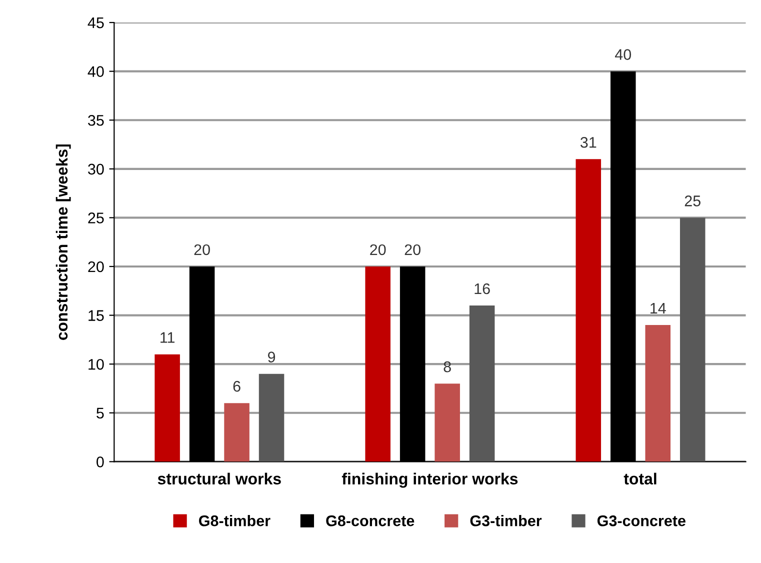 The width and height of the screenshot is (761, 563). Describe the element at coordinates (100, 462) in the screenshot. I see `y-tick-label: 0` at that location.